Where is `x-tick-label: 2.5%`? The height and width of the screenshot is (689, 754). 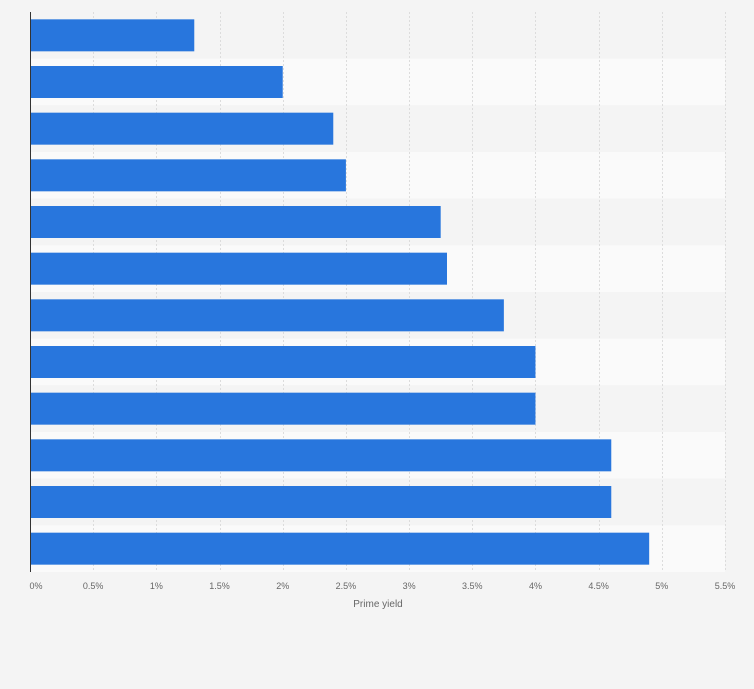 x-tick-label: 2.5% is located at coordinates (346, 586).